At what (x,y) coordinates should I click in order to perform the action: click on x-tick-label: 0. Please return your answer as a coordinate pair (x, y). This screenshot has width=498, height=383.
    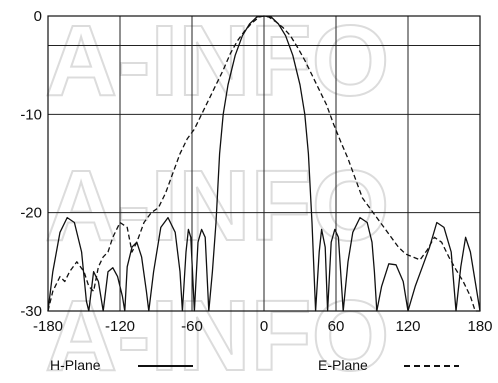
    Looking at the image, I should click on (264, 326).